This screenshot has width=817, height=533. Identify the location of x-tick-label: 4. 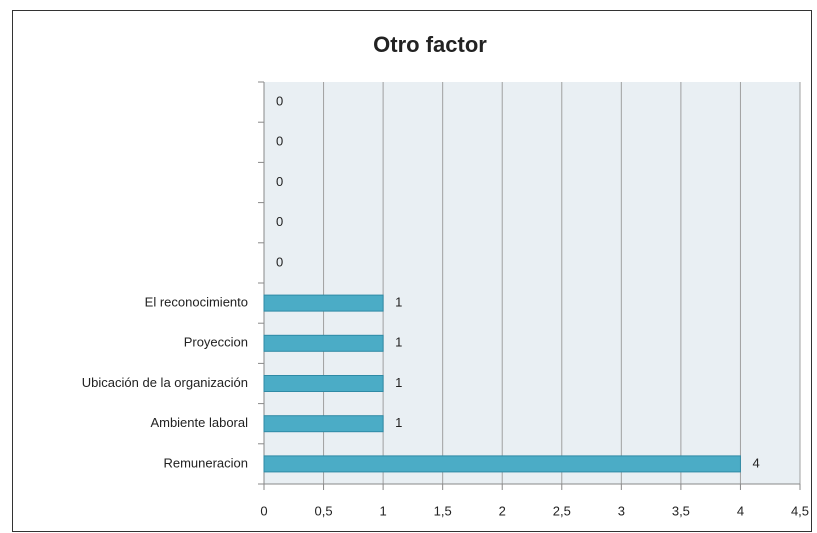
(740, 510).